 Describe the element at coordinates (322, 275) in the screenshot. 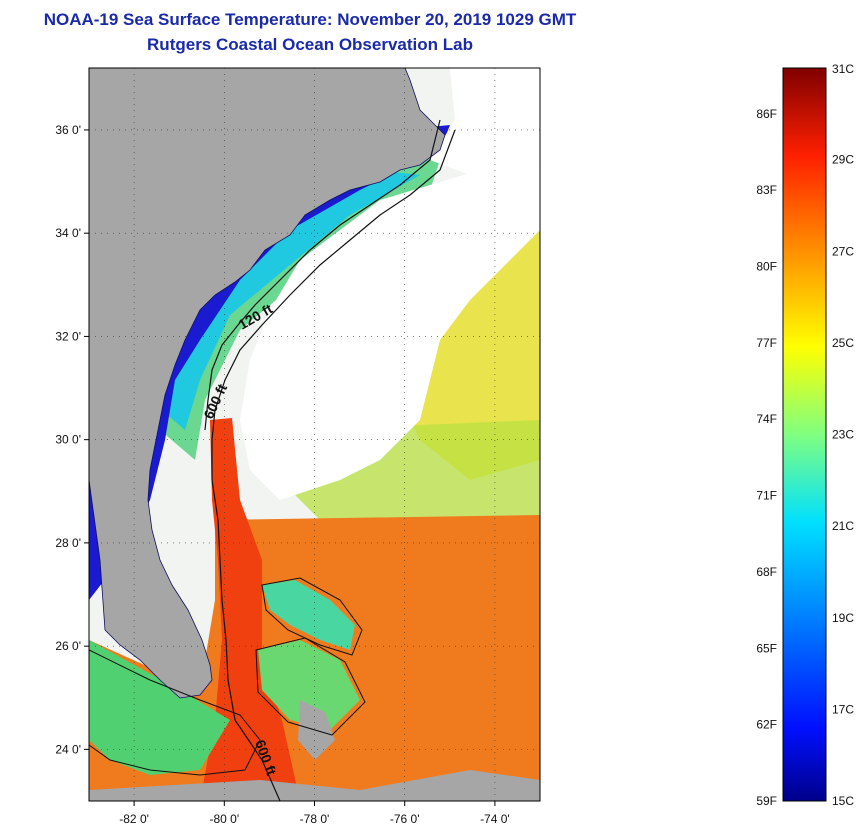

I see `contour-120ft` at that location.